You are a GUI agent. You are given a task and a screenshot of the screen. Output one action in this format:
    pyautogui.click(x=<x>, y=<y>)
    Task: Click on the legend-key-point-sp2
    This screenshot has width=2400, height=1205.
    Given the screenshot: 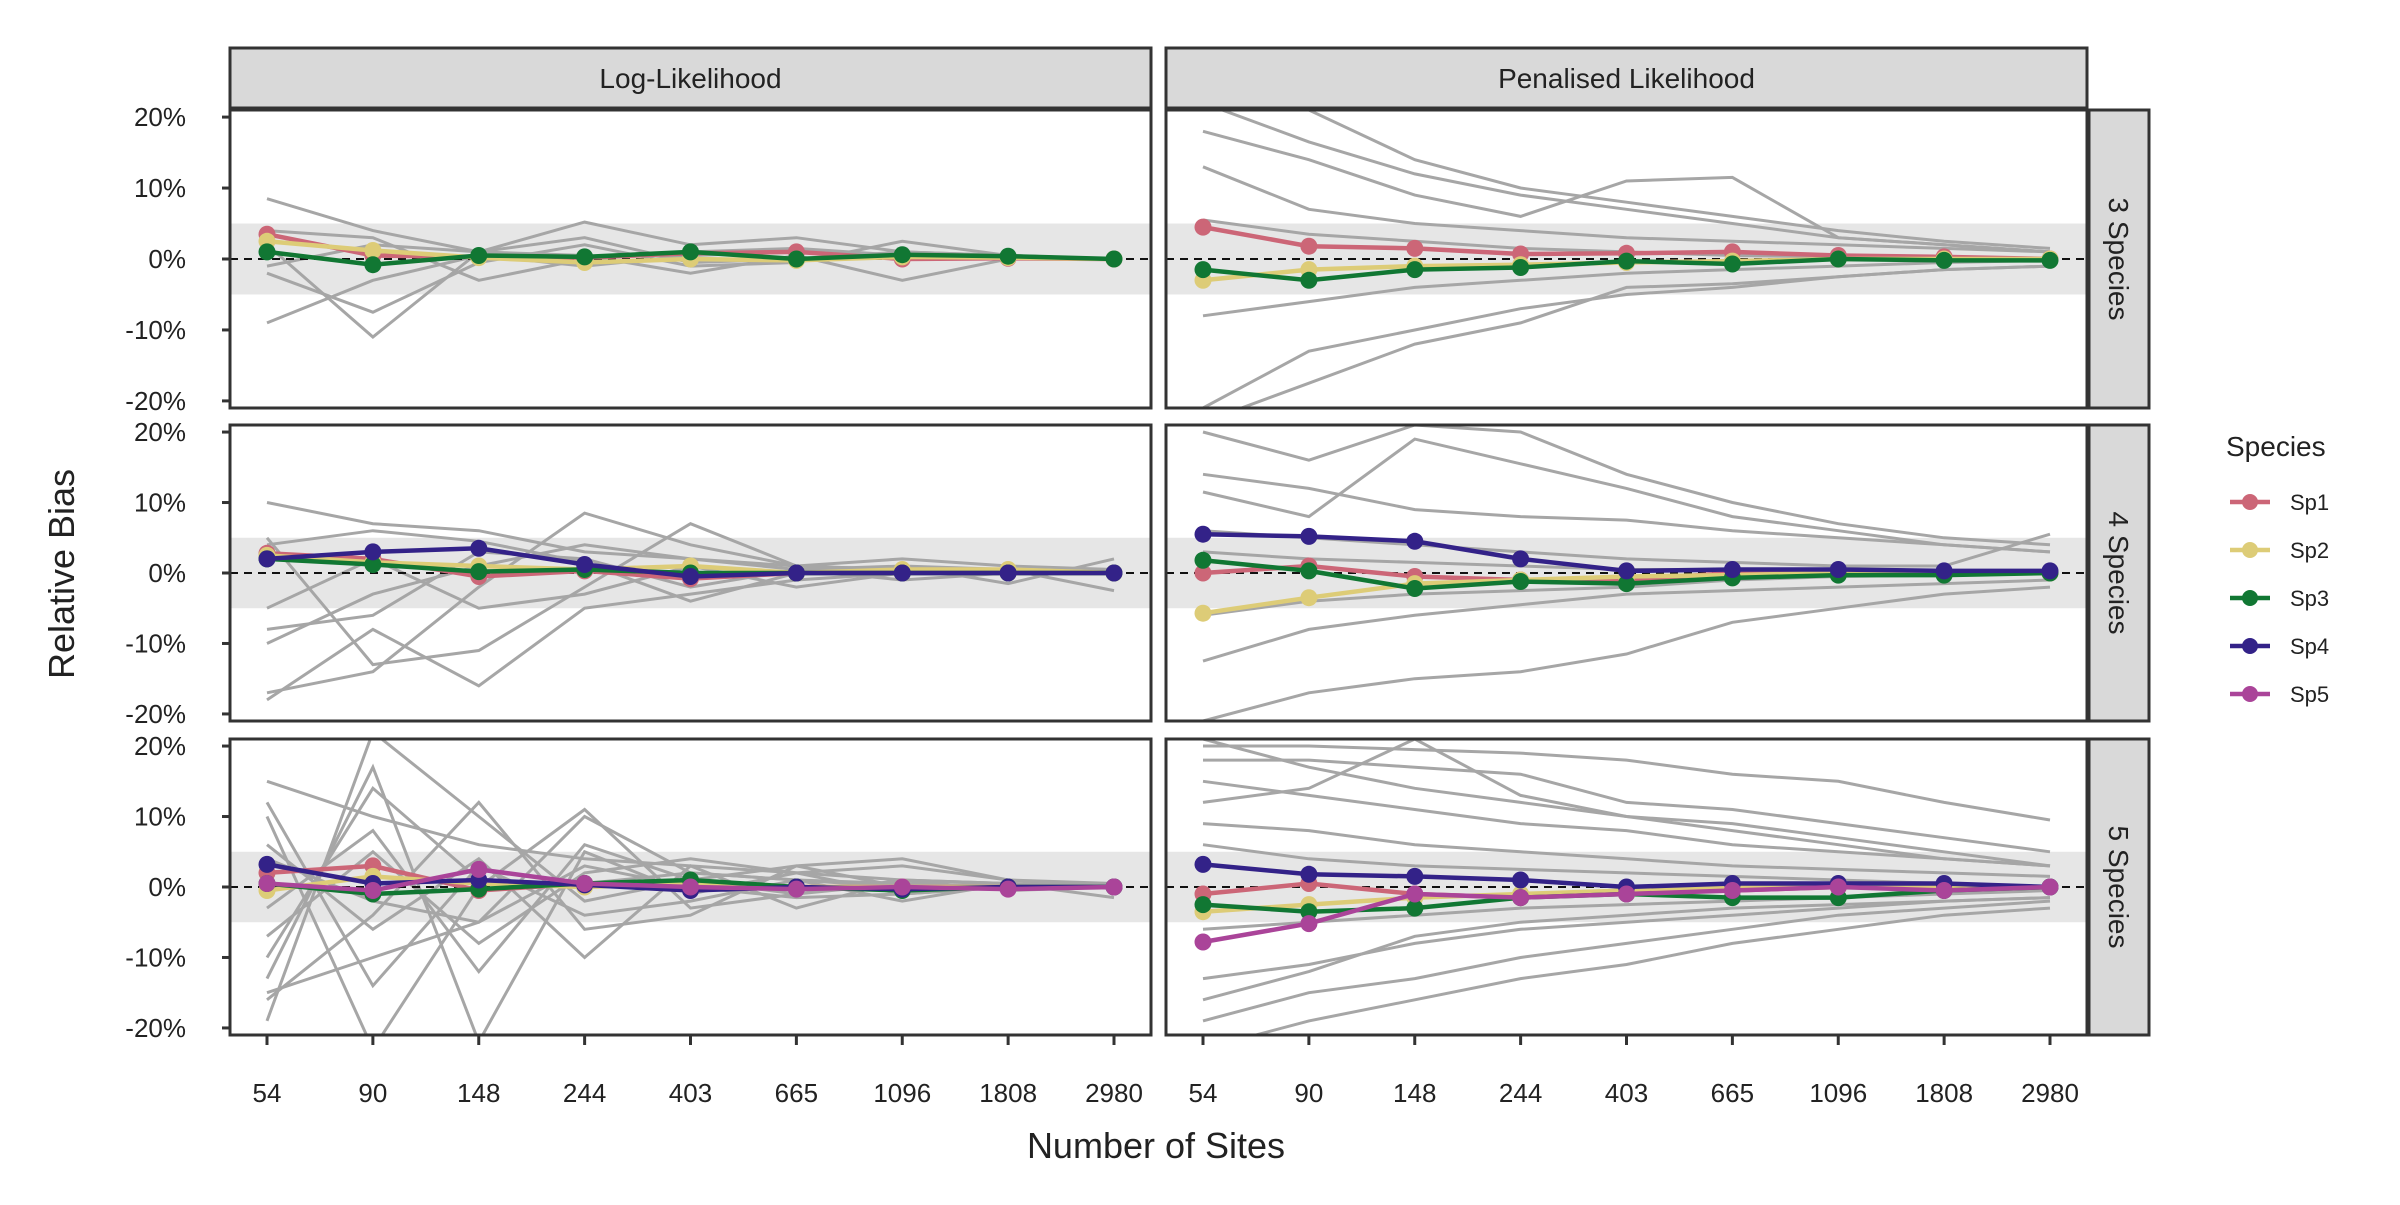 What is the action you would take?
    pyautogui.click(x=2250, y=550)
    